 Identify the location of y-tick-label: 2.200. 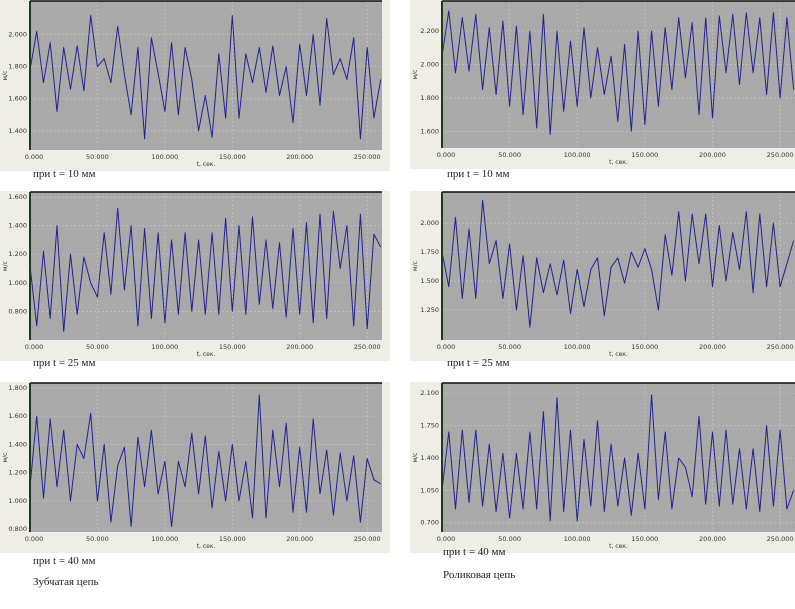
(429, 31).